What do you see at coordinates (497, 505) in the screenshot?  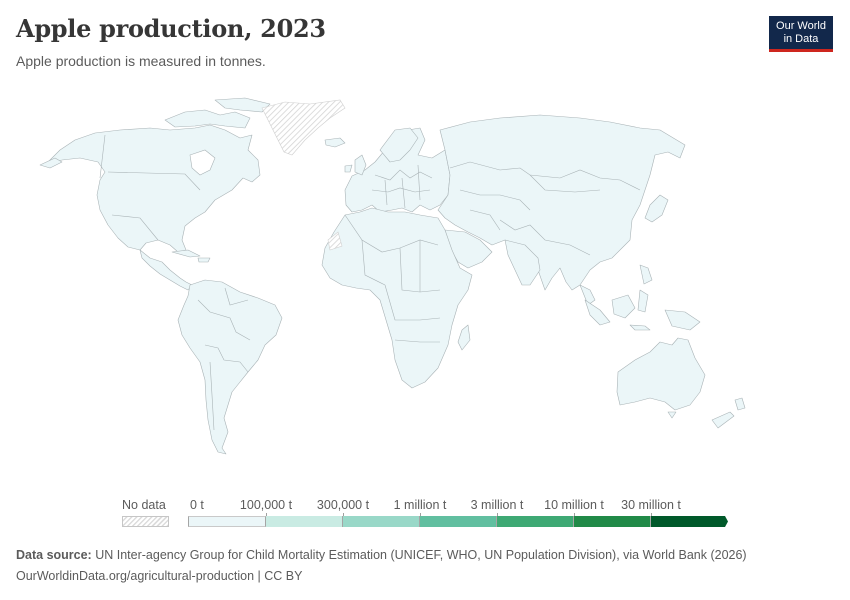 I see `legend-bin-label-4: 3 million t` at bounding box center [497, 505].